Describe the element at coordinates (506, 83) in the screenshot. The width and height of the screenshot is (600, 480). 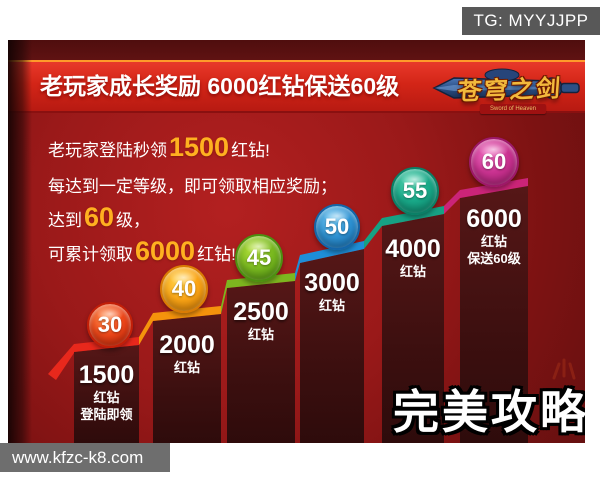
I see `sword-icon` at that location.